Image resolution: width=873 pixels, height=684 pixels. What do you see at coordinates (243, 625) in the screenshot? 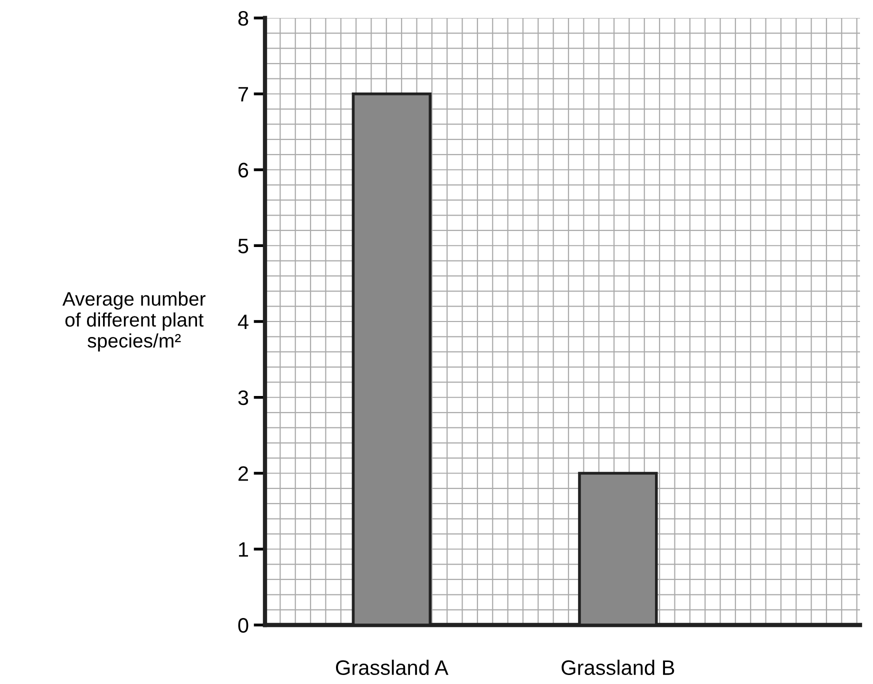
I see `y-tick-label: 0` at bounding box center [243, 625].